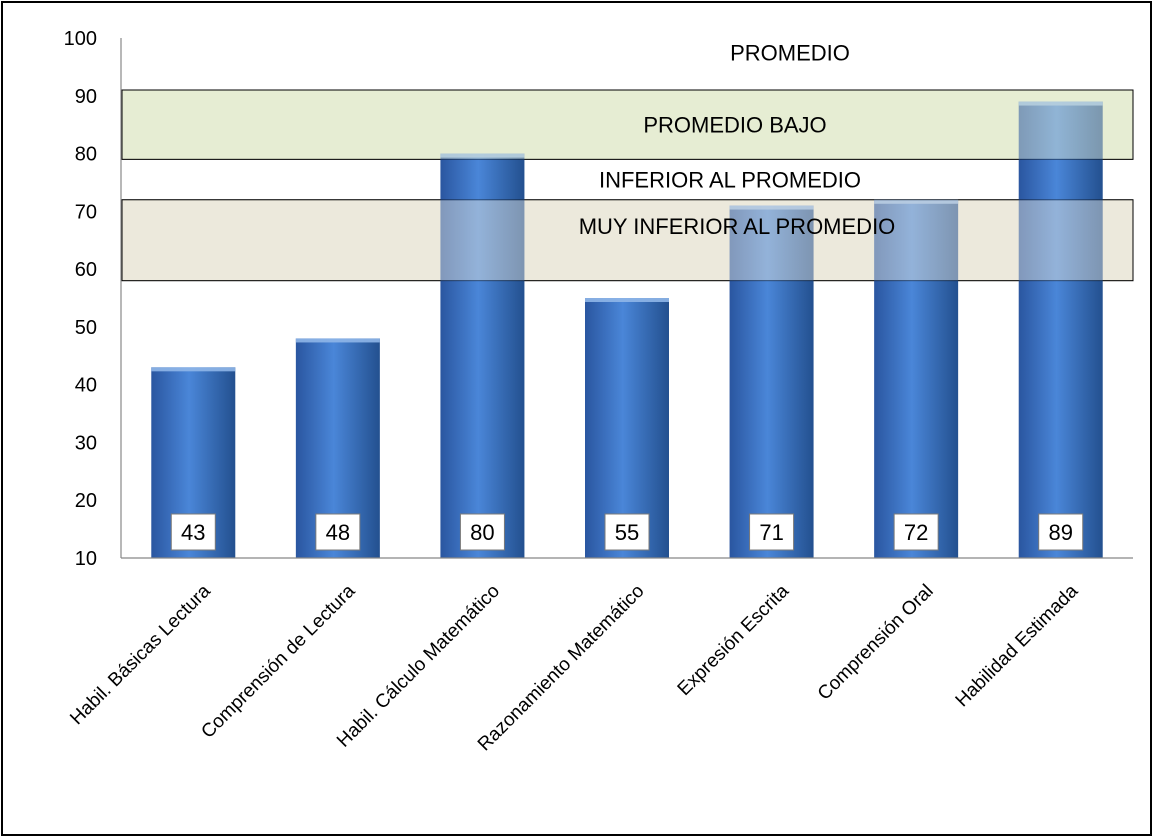  Describe the element at coordinates (86, 501) in the screenshot. I see `y-tick-label: 20` at that location.